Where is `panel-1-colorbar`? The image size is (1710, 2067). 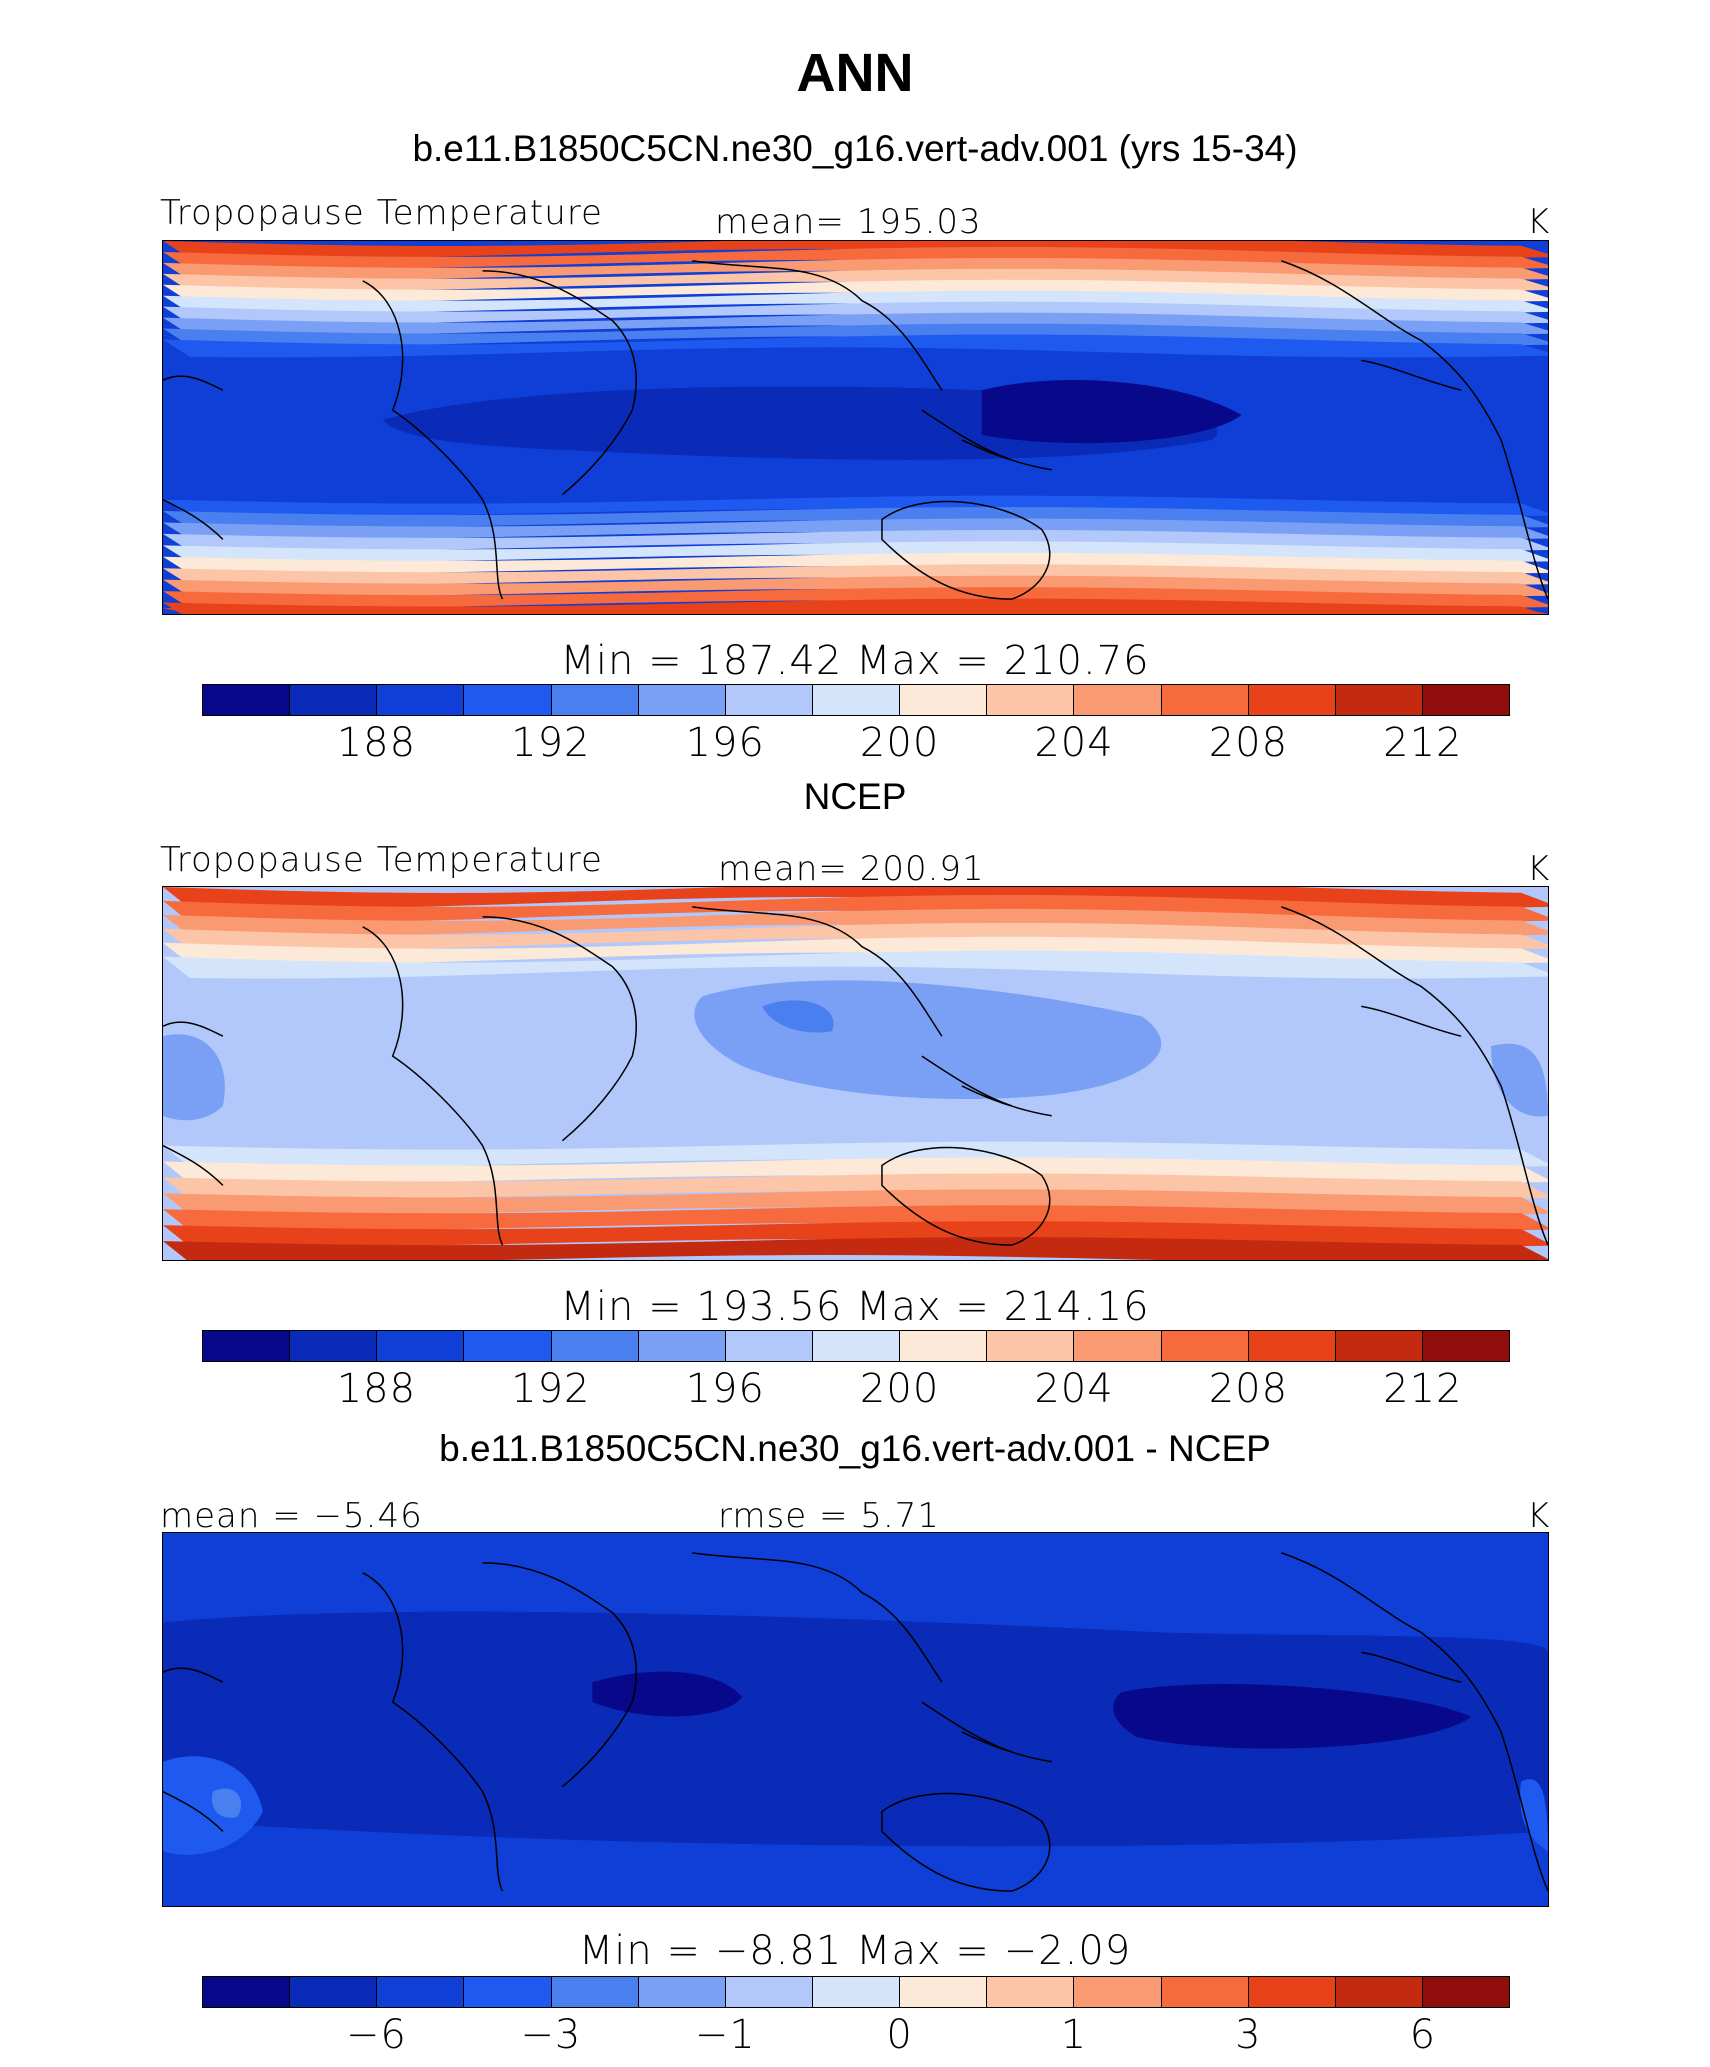 panel-1-colorbar is located at coordinates (856, 700).